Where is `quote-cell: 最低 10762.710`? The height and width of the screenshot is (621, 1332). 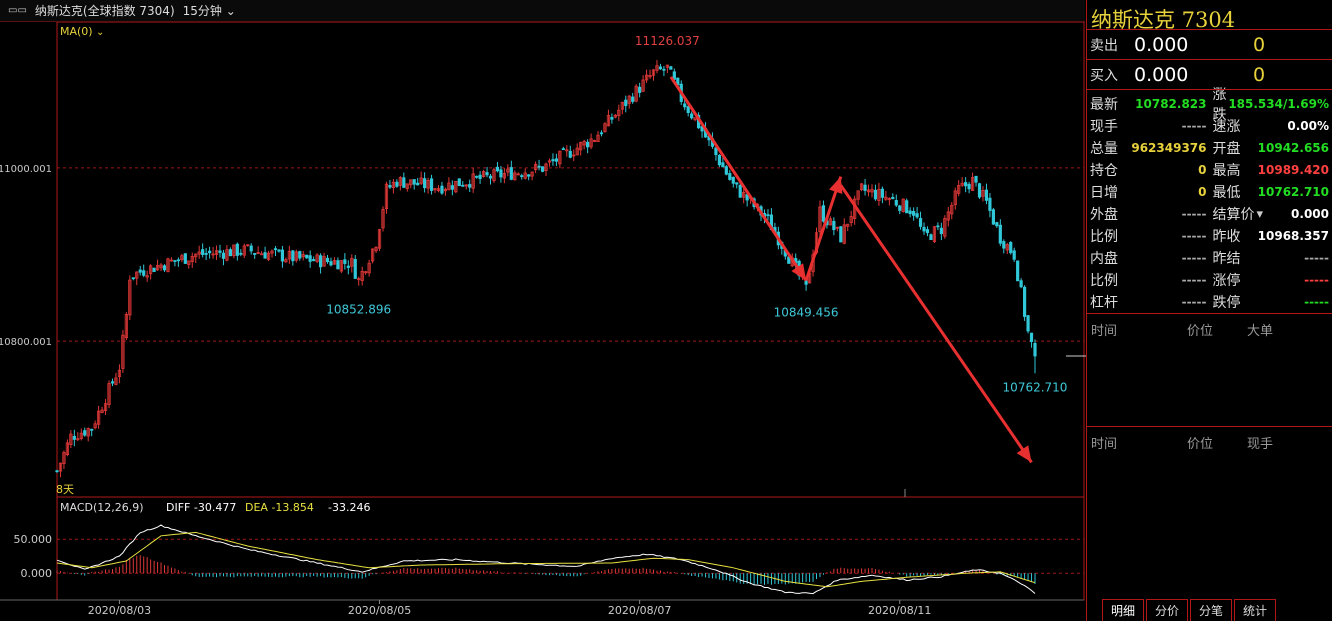 quote-cell: 最低 10762.710 is located at coordinates (1271, 192).